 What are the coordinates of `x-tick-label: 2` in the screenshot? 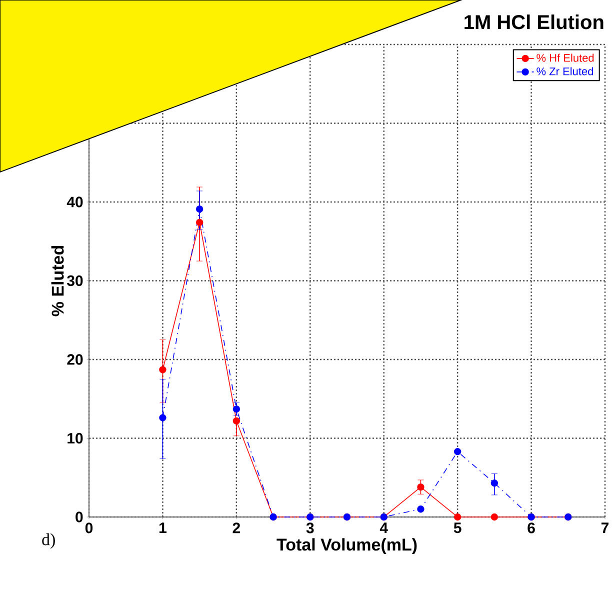 It's located at (236, 528).